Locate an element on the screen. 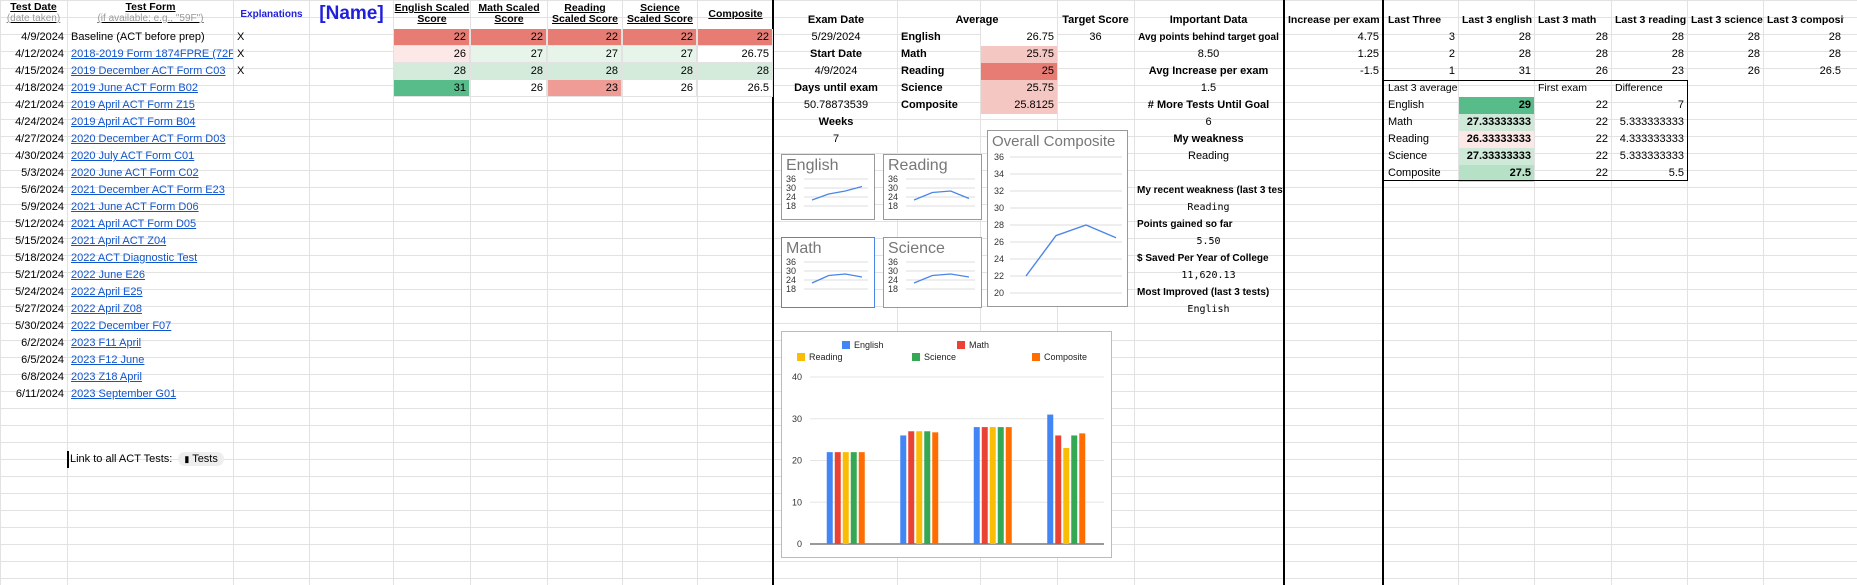 This screenshot has height=585, width=1857. test-date-cell: 5/18/2024 is located at coordinates (39, 258).